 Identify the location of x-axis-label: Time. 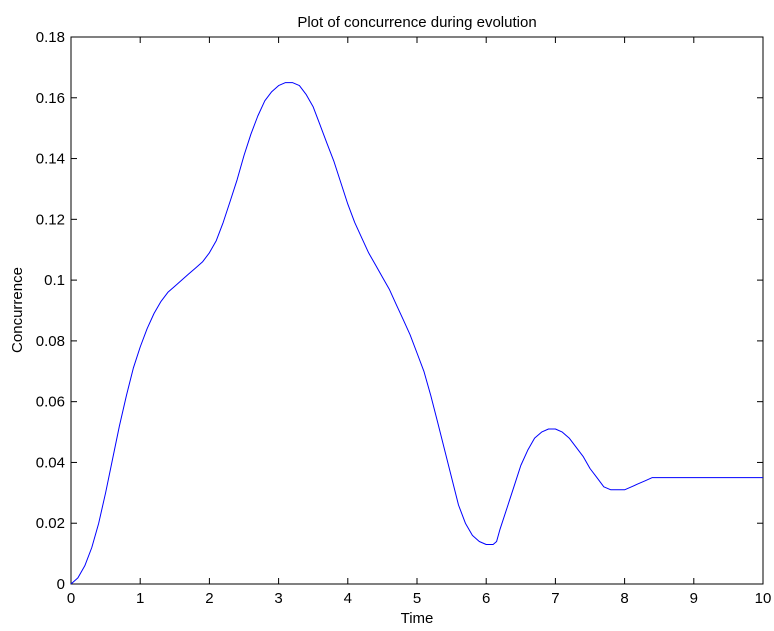
(417, 618).